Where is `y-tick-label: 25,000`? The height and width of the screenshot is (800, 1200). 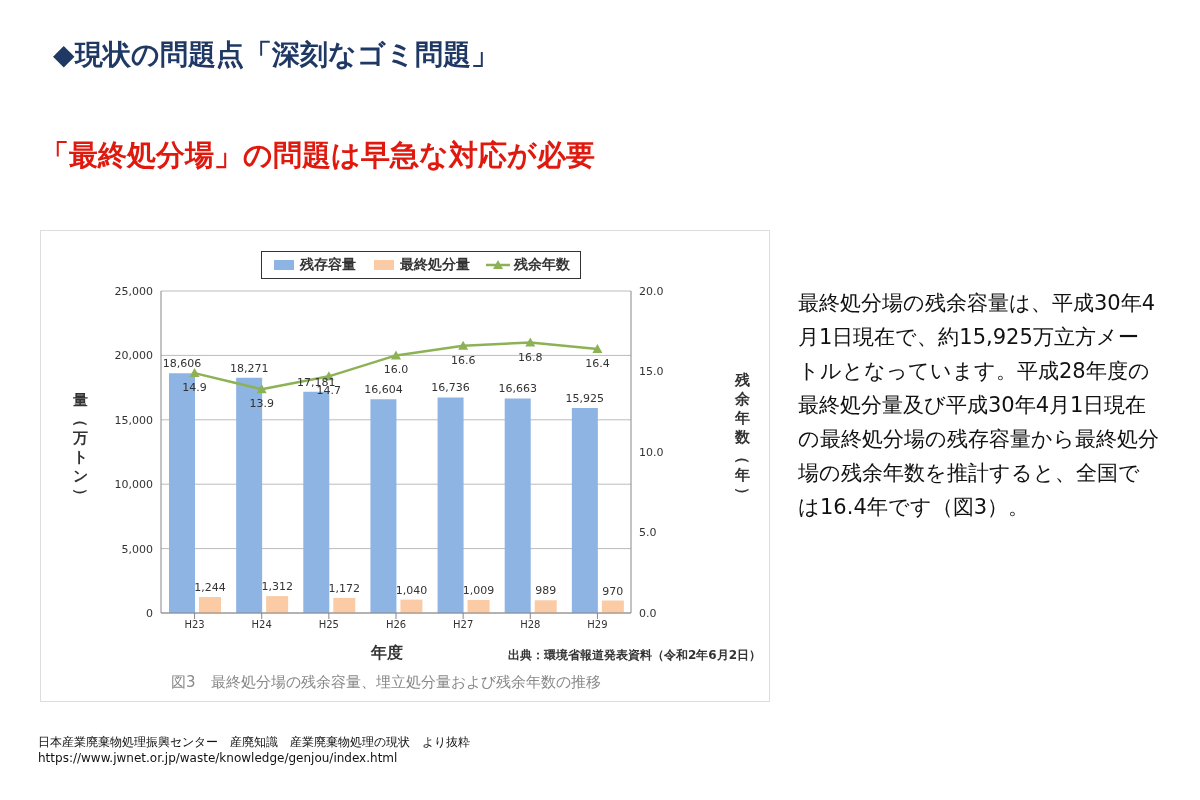 y-tick-label: 25,000 is located at coordinates (133, 291).